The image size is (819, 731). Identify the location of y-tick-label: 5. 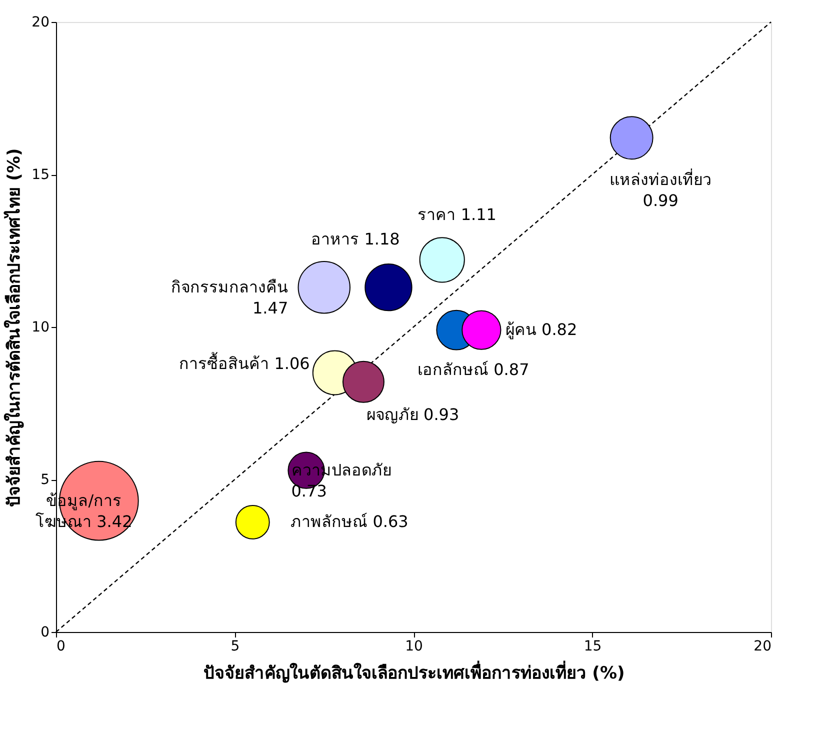
(45, 480).